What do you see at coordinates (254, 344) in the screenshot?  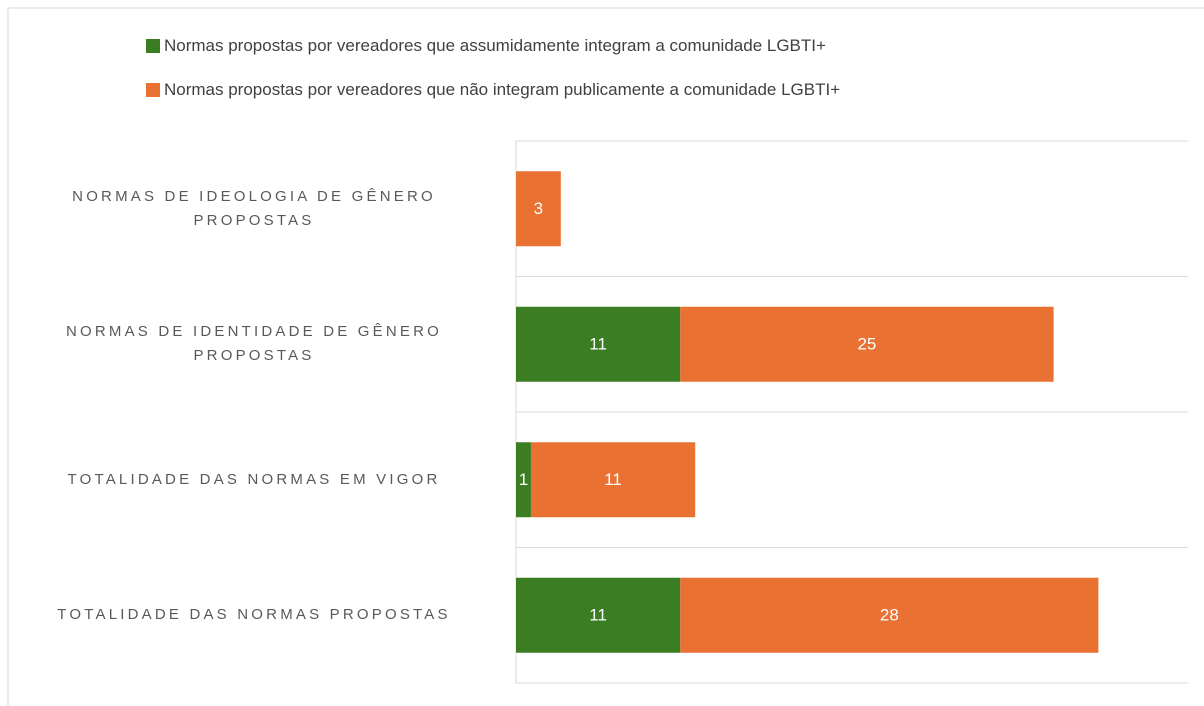 I see `y-tick-label: NORMAS DE IDENTIDADE DE GÊNERO PROPOSTAS` at bounding box center [254, 344].